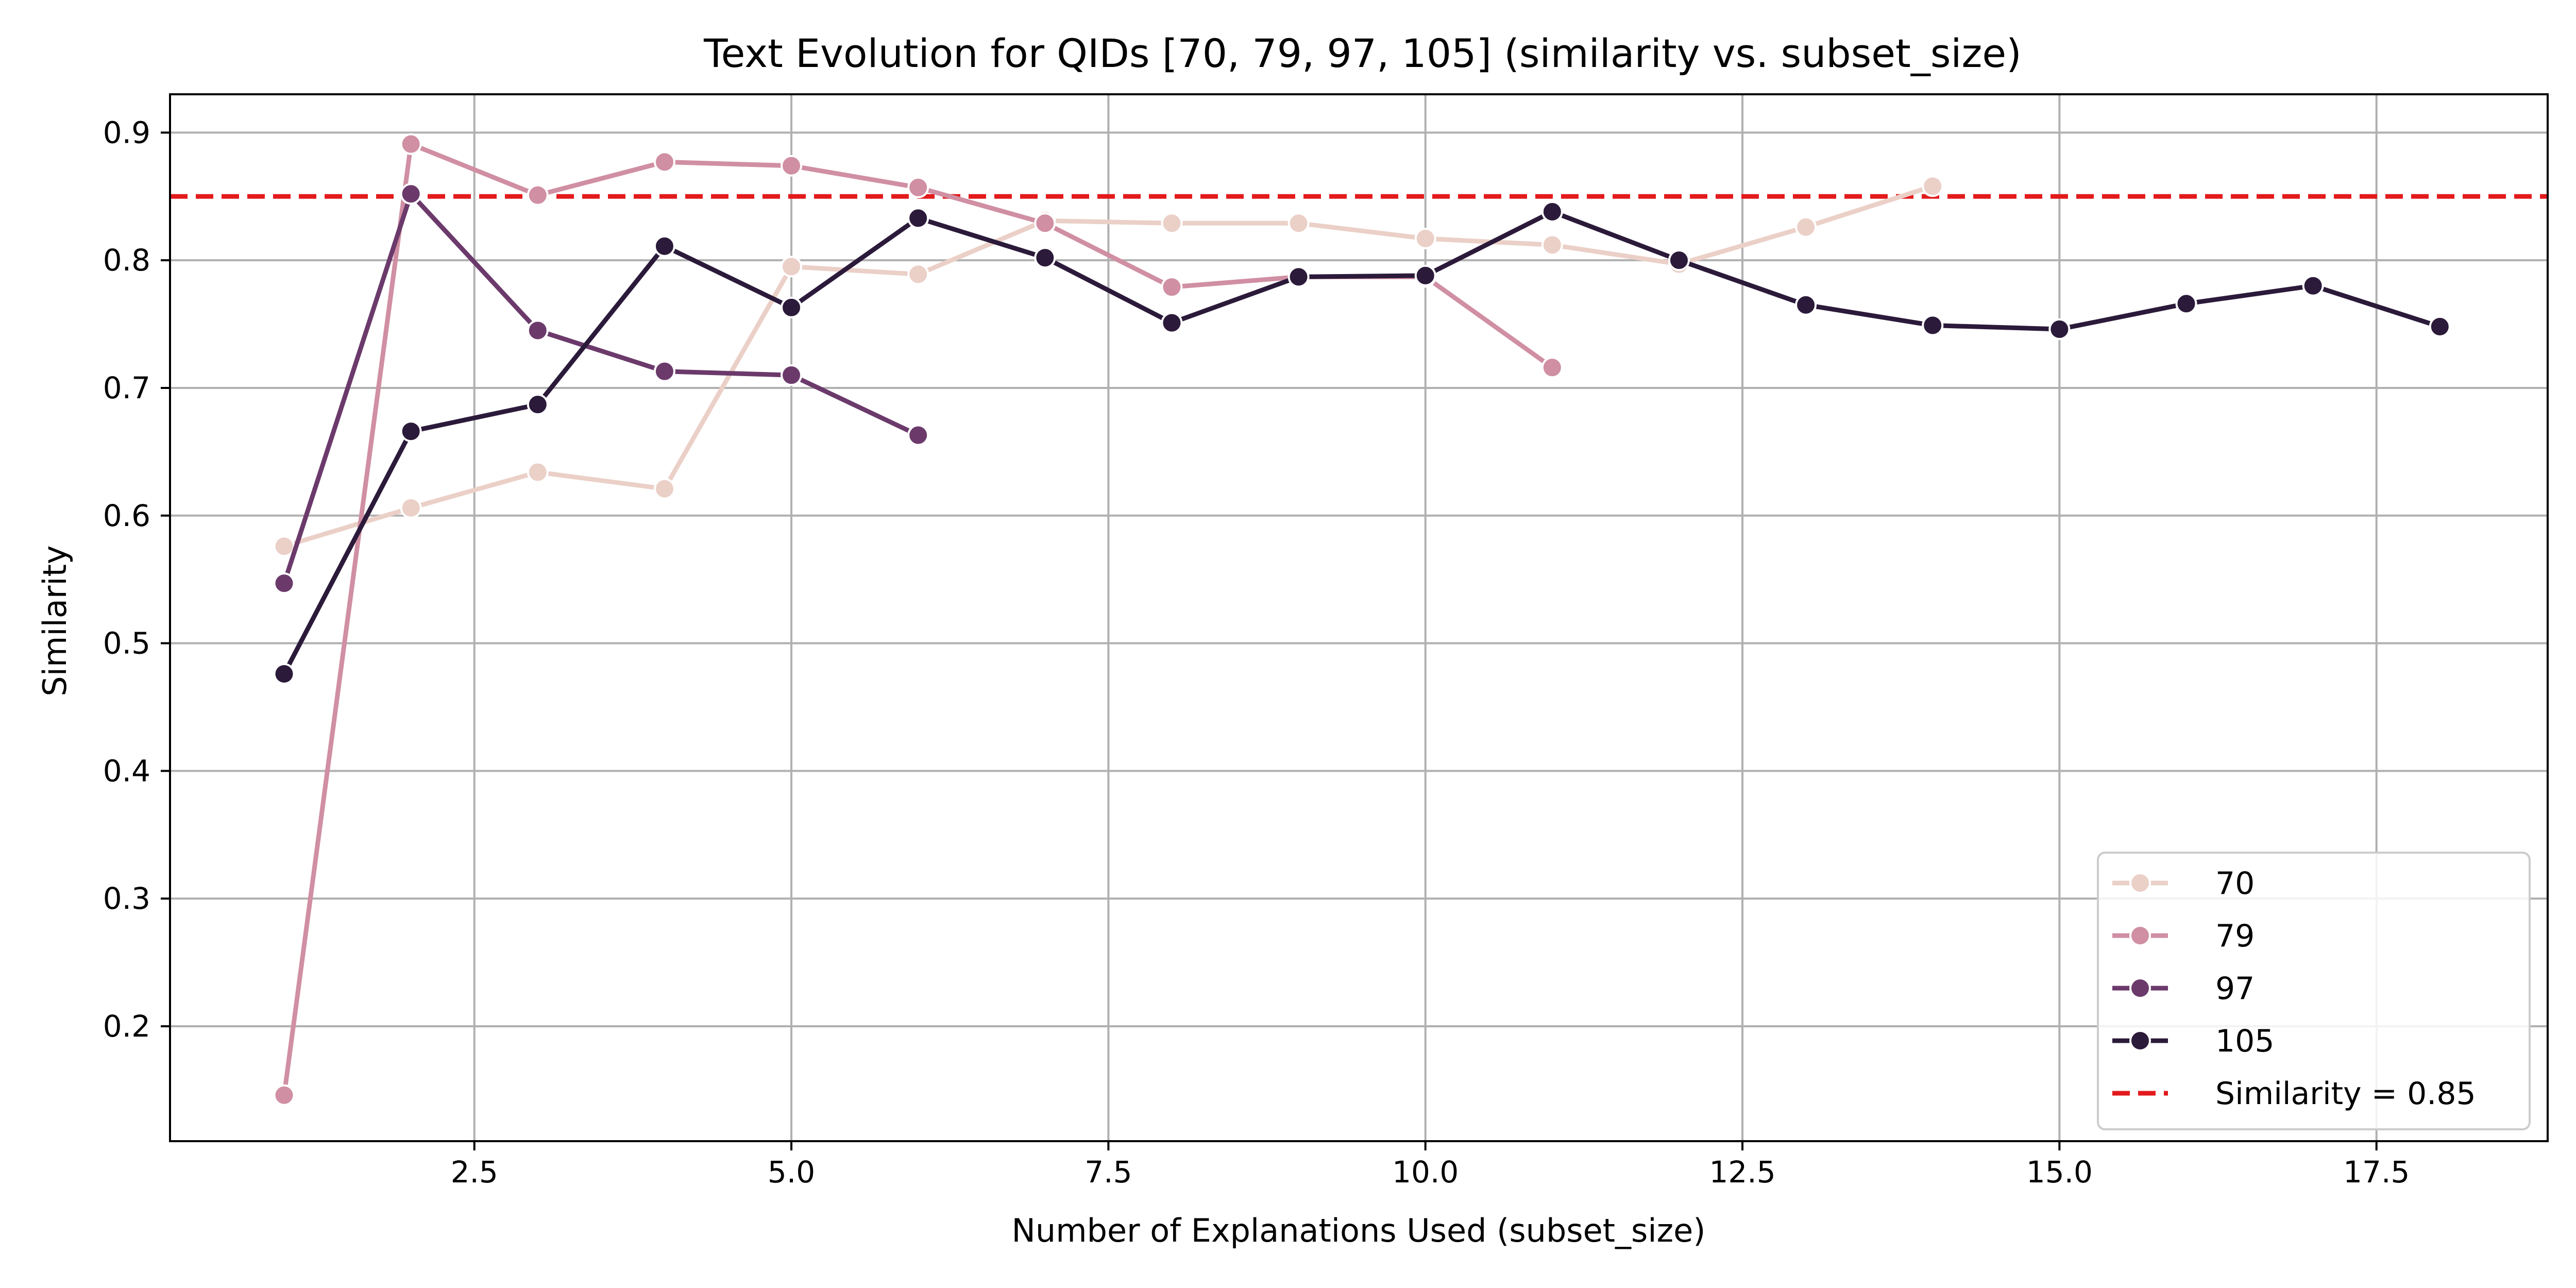 The image size is (2576, 1288). Describe the element at coordinates (474, 1172) in the screenshot. I see `x-tick-label: 2.5` at that location.